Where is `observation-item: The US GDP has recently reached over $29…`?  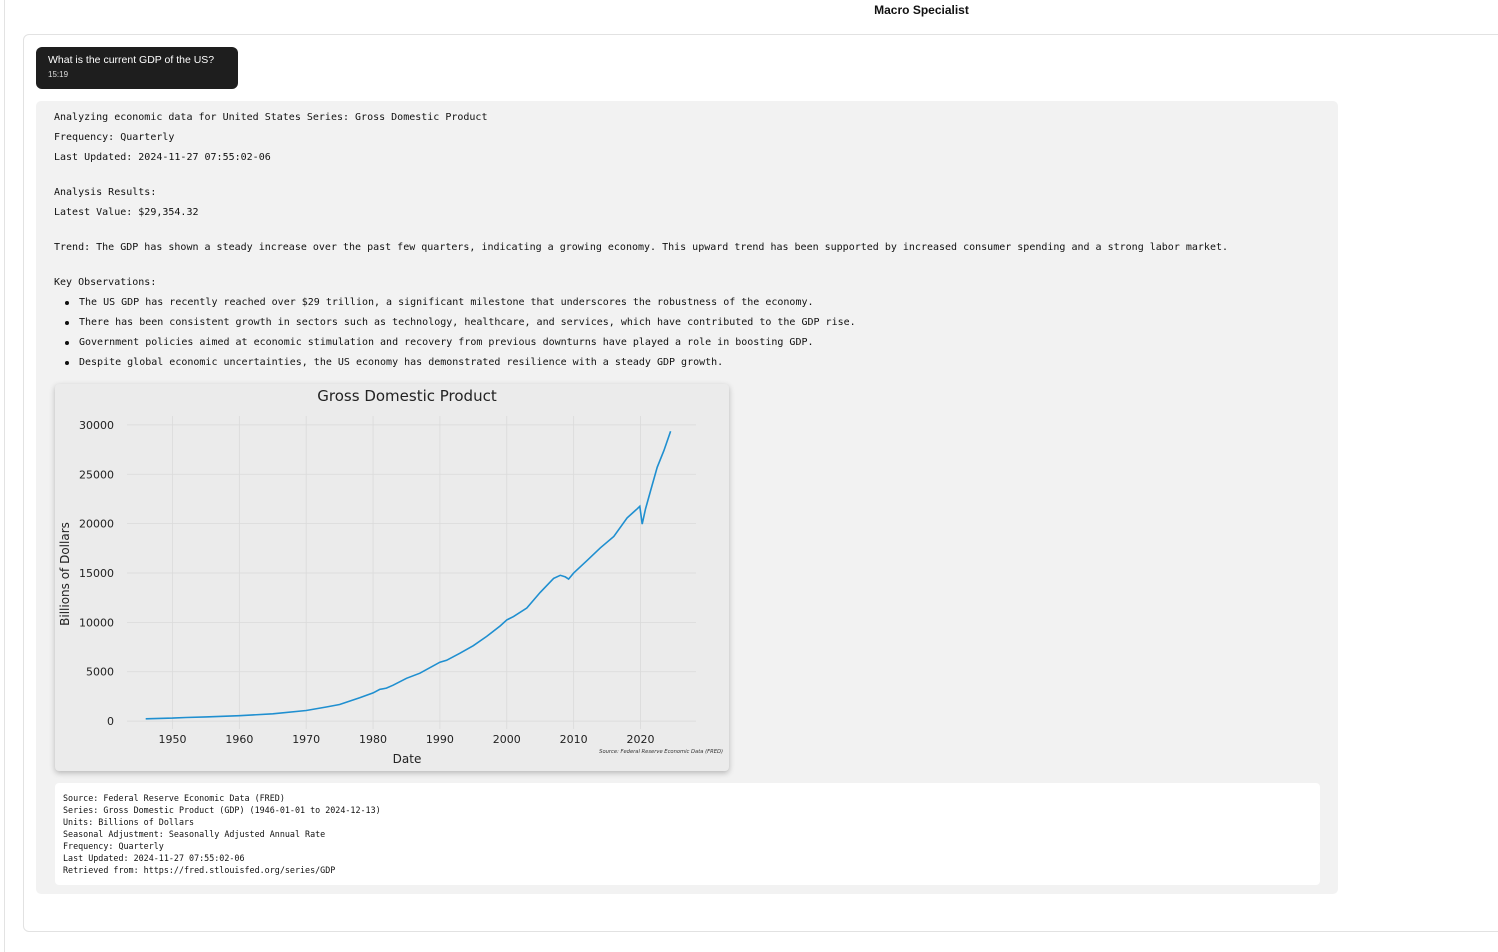
observation-item: The US GDP has recently reached over $29… is located at coordinates (446, 302).